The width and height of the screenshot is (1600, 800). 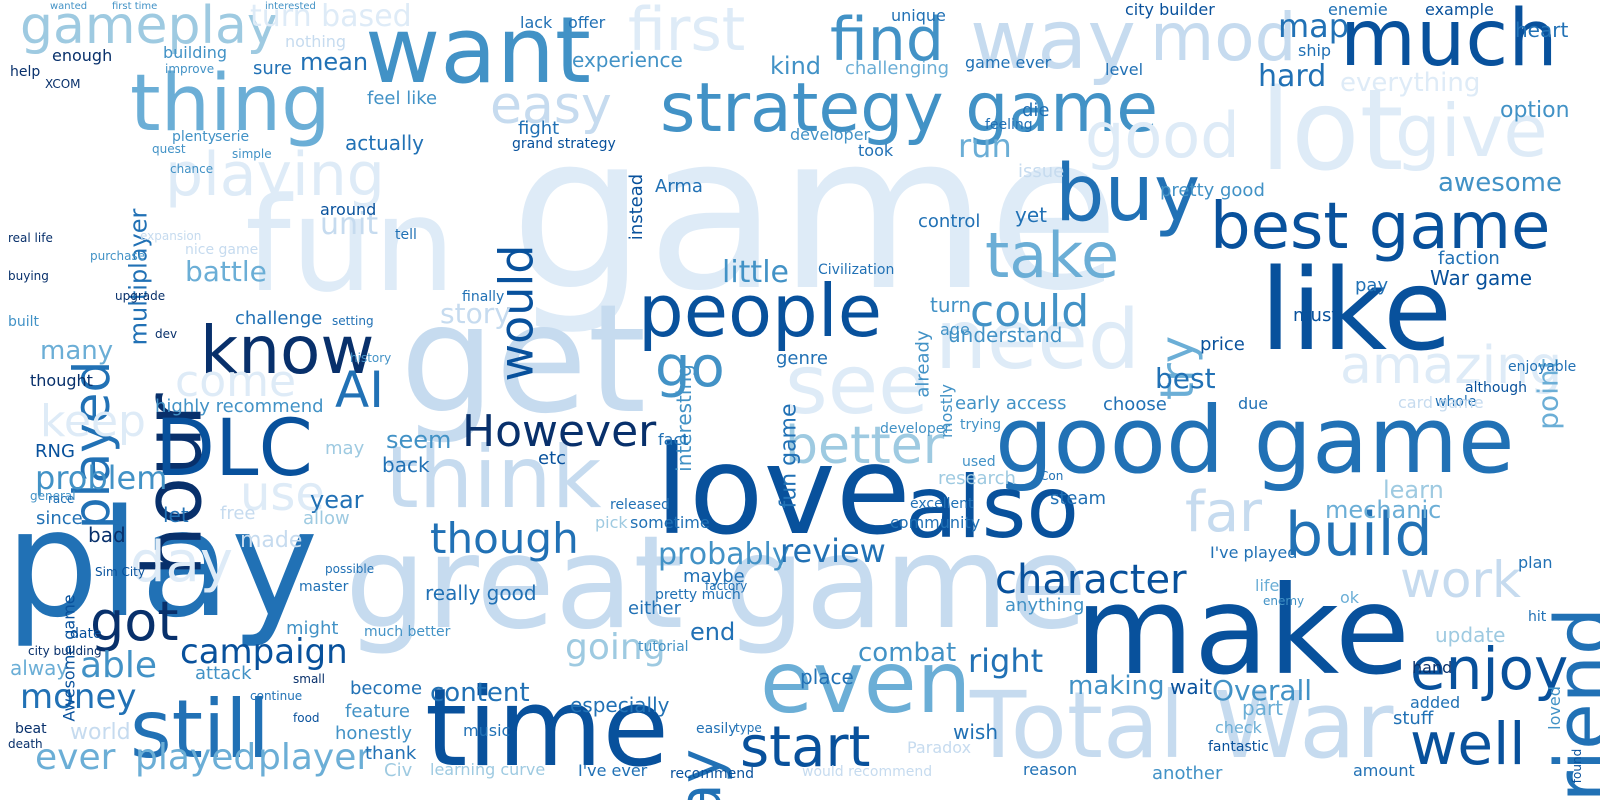 What do you see at coordinates (909, 108) in the screenshot?
I see `word-strategy-game: strategy game` at bounding box center [909, 108].